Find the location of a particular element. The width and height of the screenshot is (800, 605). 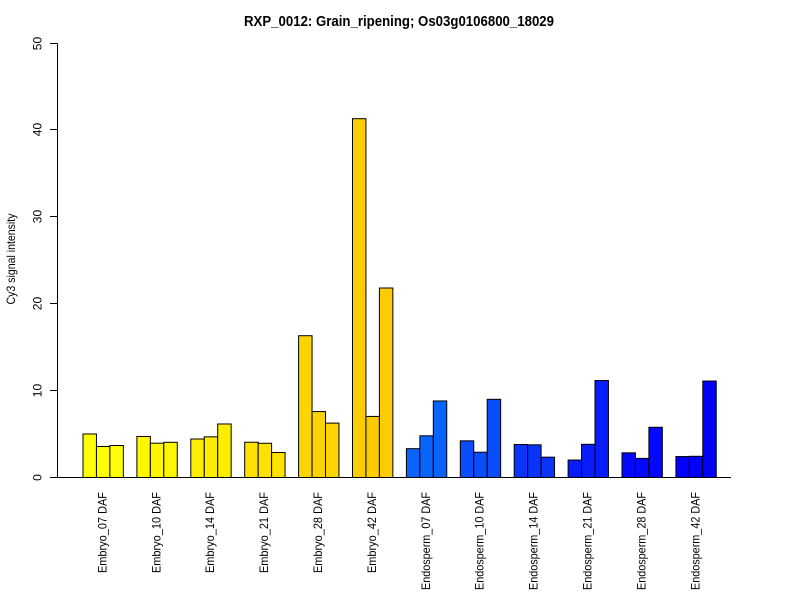

svg-text: Embryo_07 DAF is located at coordinates (102, 532).